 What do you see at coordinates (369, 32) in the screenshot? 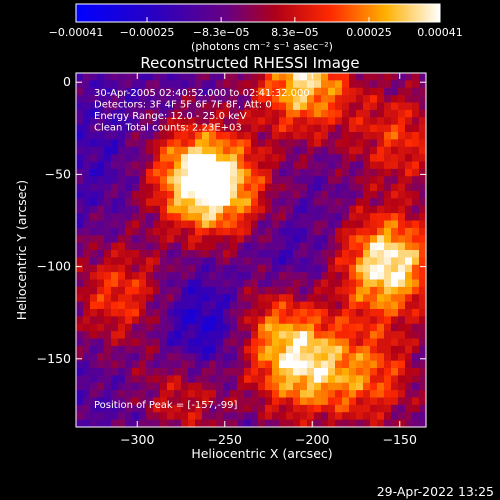
I see `colorbar-tick-label: 0.00025` at bounding box center [369, 32].